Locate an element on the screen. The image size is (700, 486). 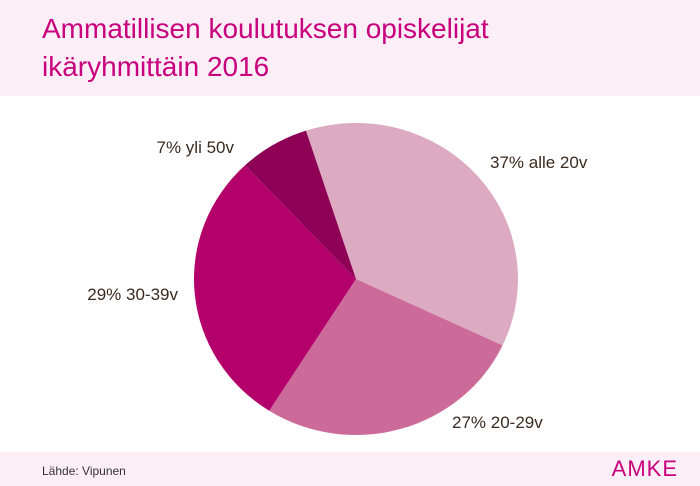
slice-label-20-29v: 27% 20-29v is located at coordinates (497, 422).